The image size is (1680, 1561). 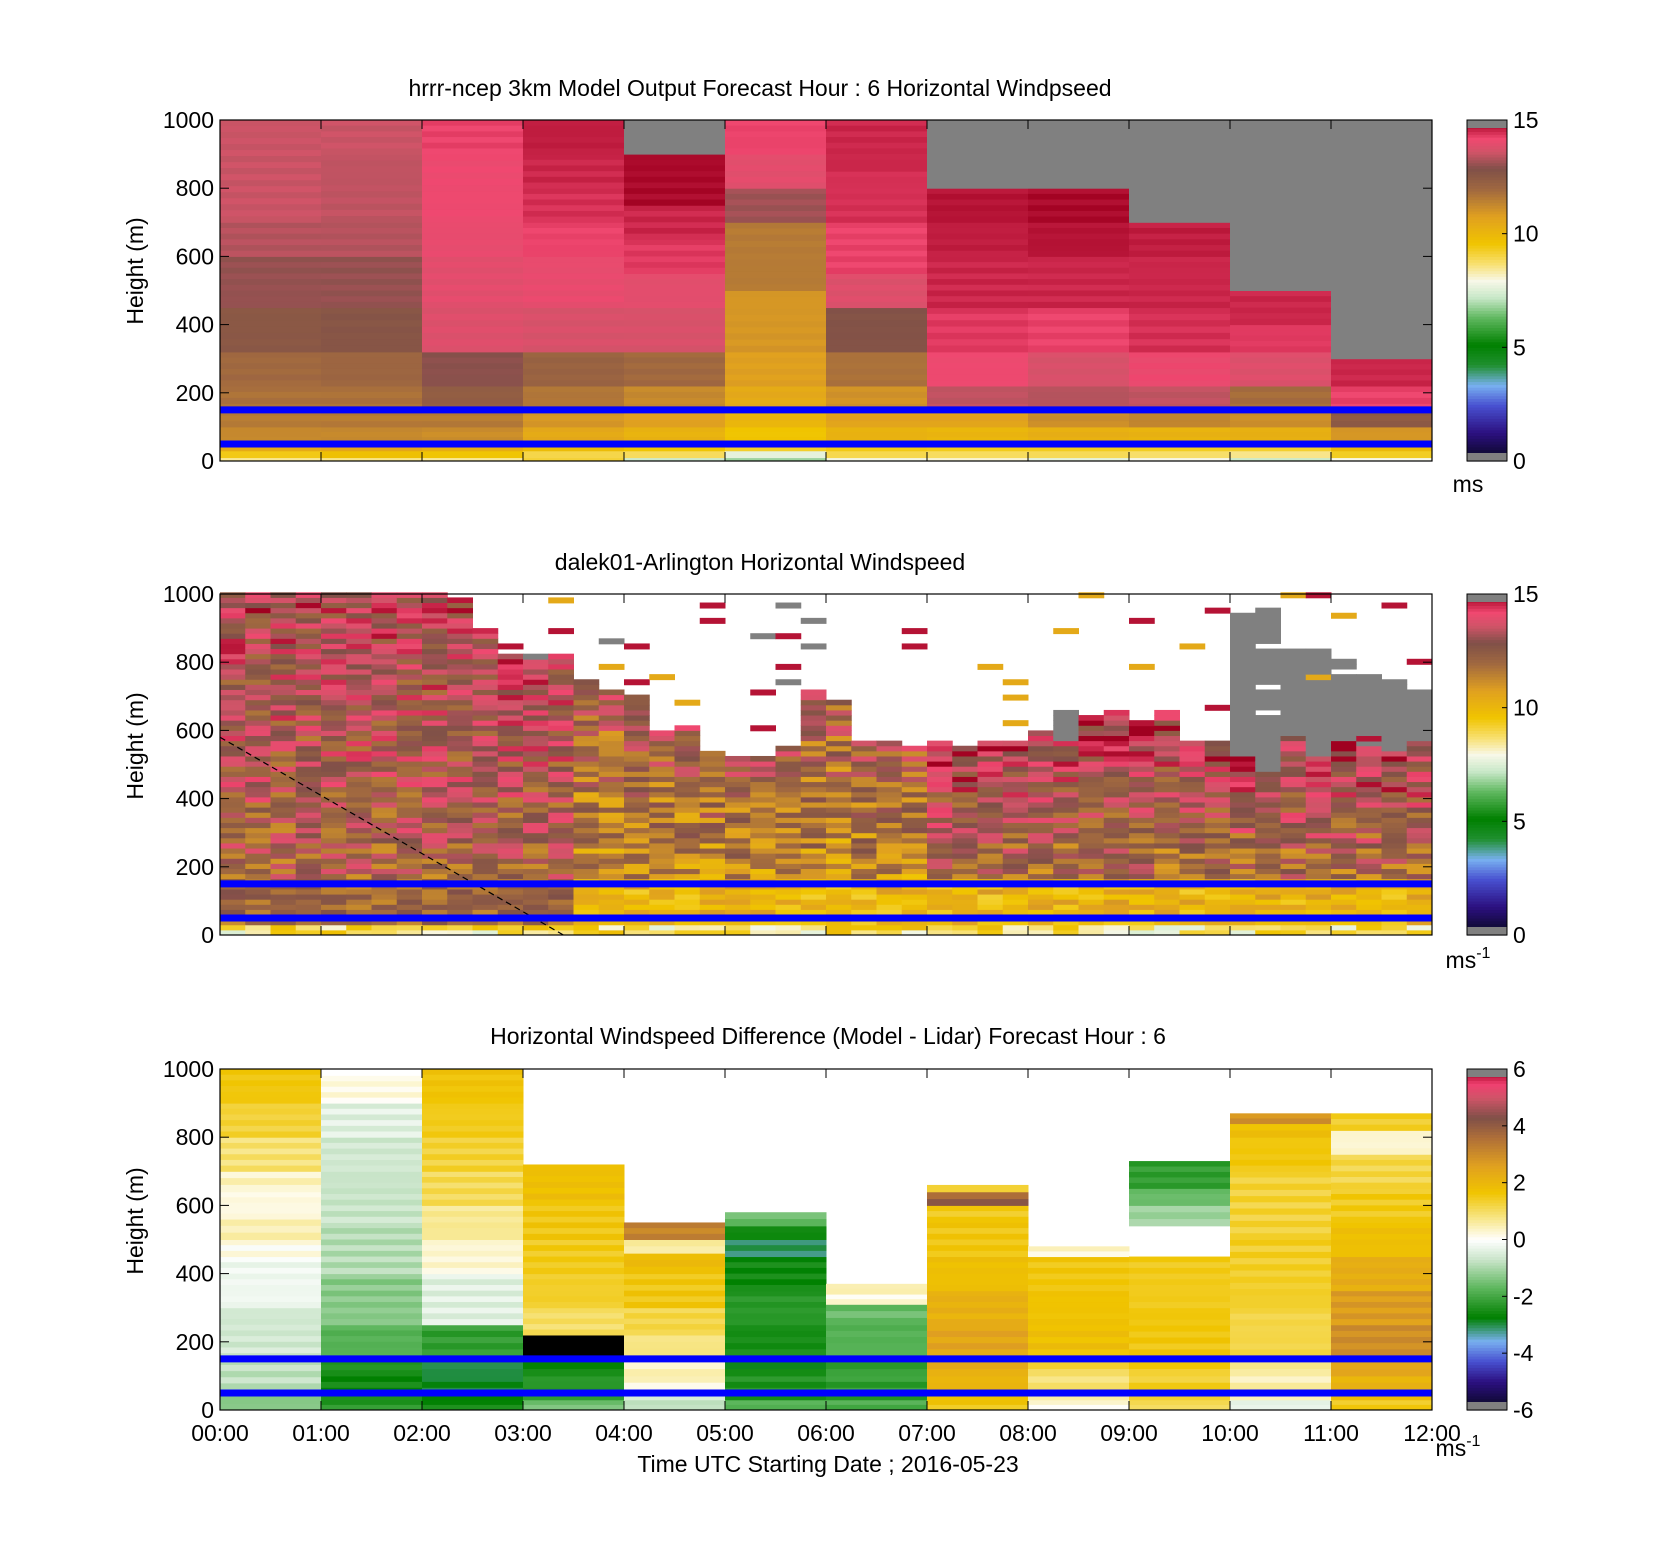 I want to click on x-tick-label: 02:00, so click(x=422, y=1433).